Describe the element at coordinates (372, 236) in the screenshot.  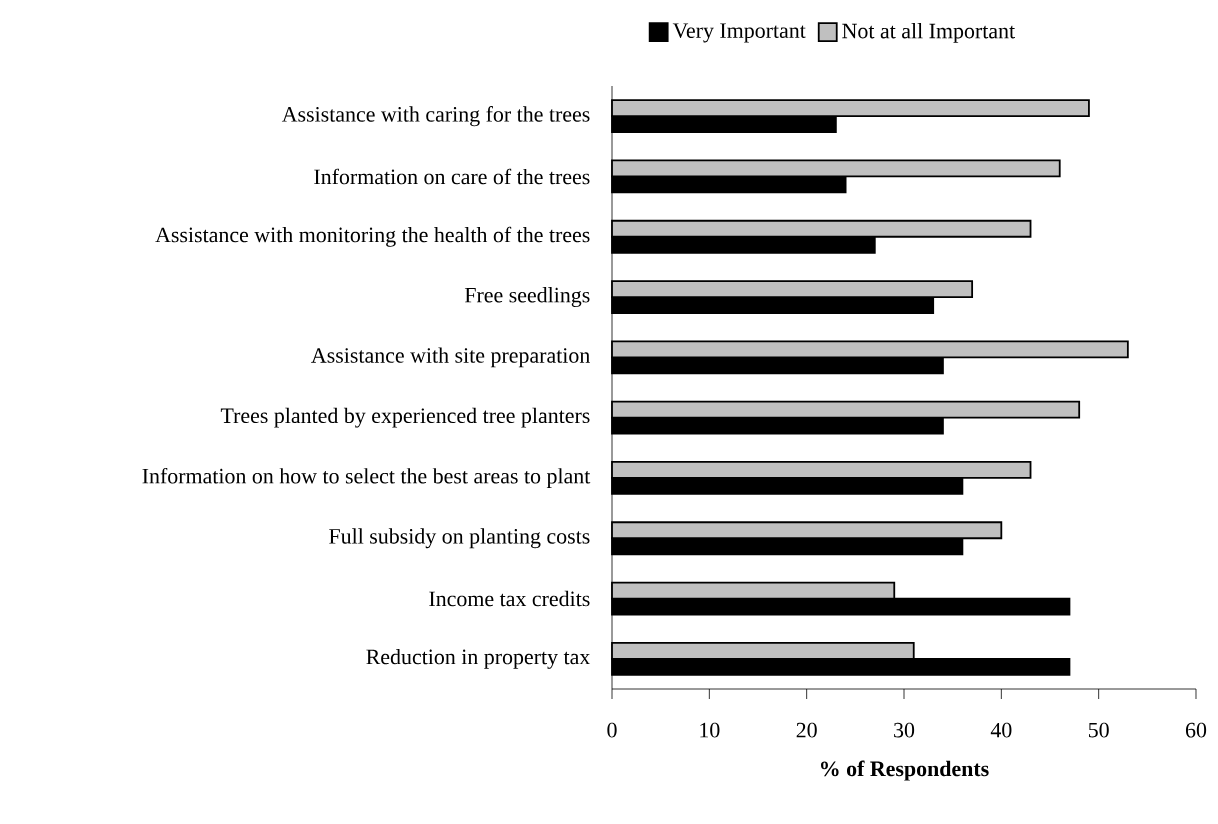
I see `y-tick-label: Assistance with monitoring the health of the trees` at that location.